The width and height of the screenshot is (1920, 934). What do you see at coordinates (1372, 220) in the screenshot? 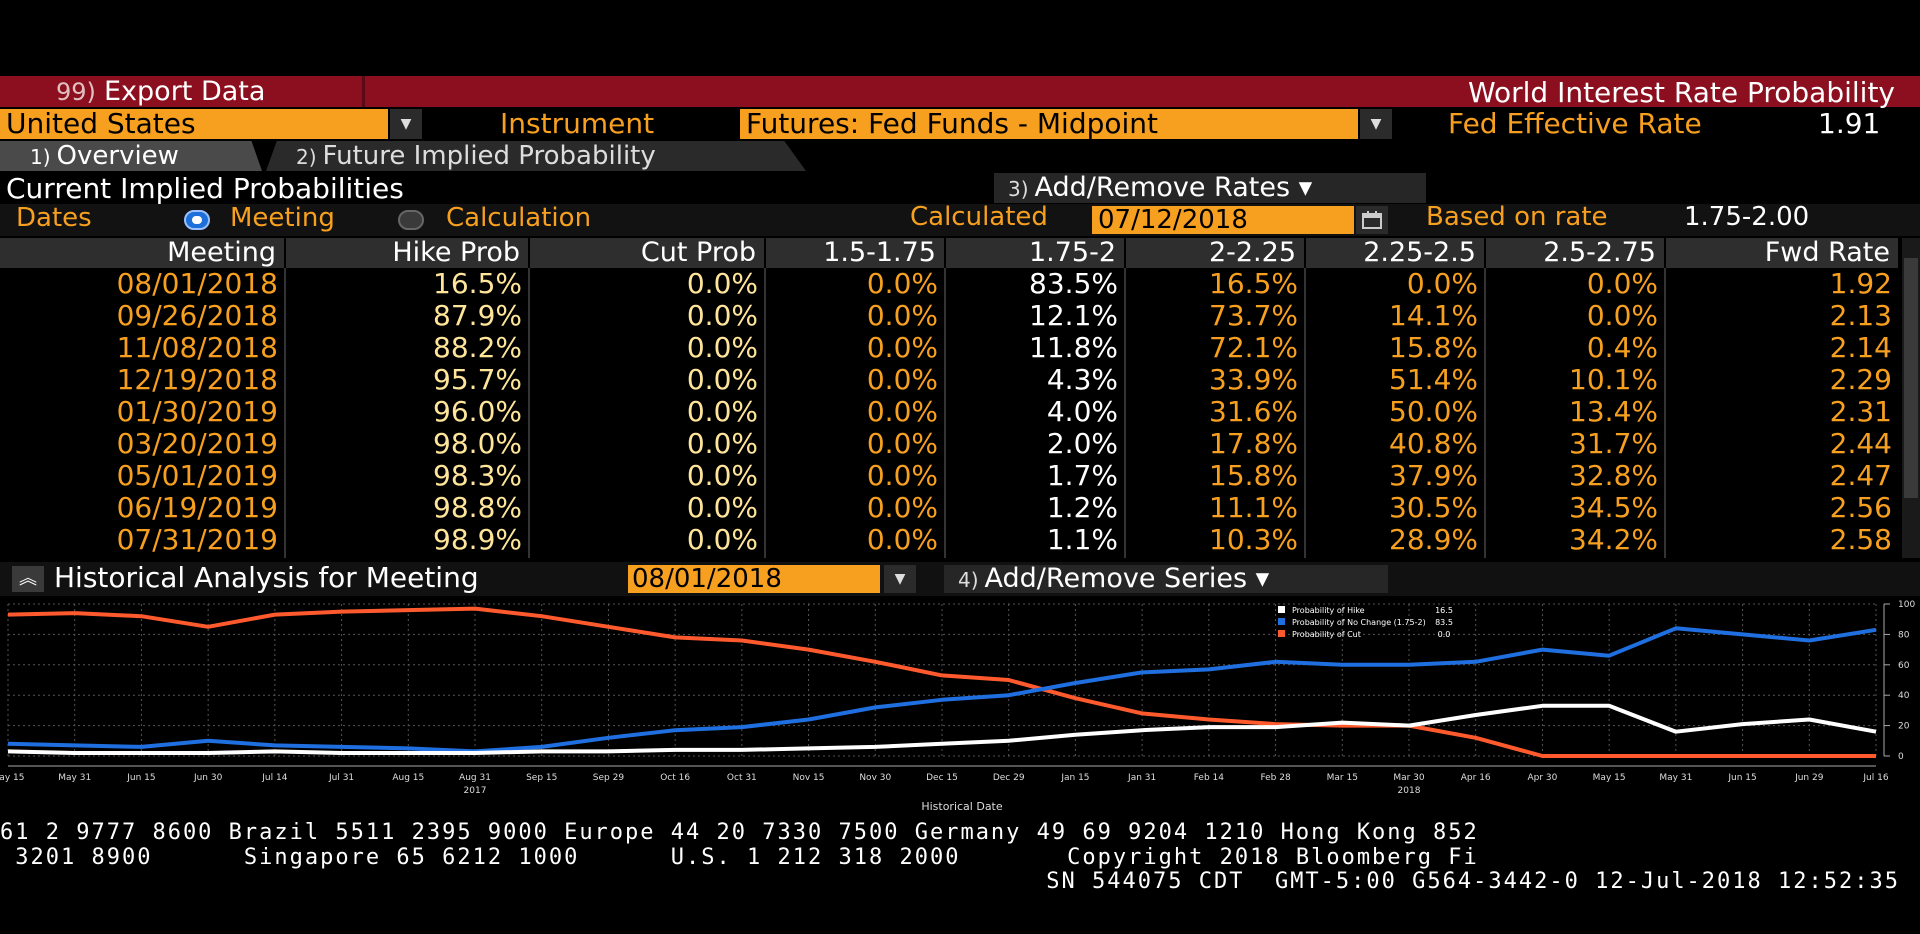
I see `calendar-icon` at bounding box center [1372, 220].